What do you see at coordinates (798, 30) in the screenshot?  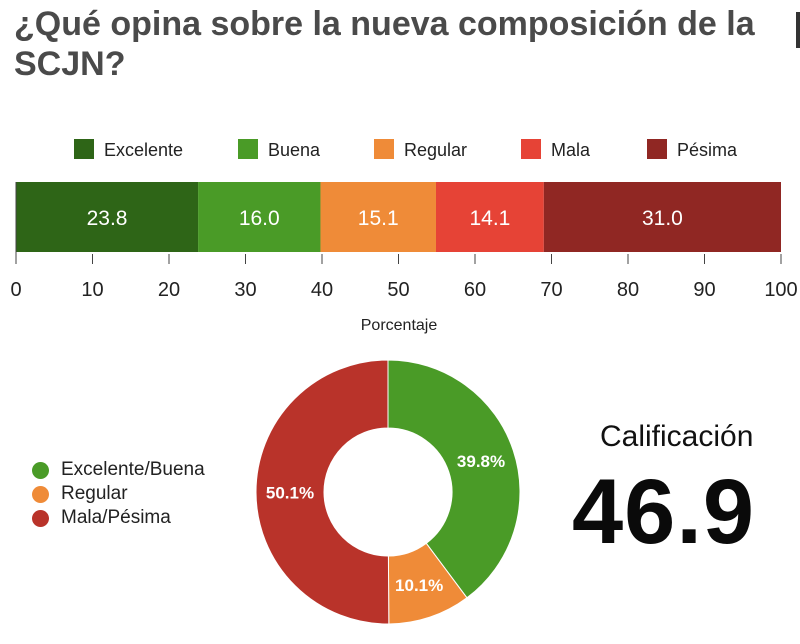 I see `edge-marker` at bounding box center [798, 30].